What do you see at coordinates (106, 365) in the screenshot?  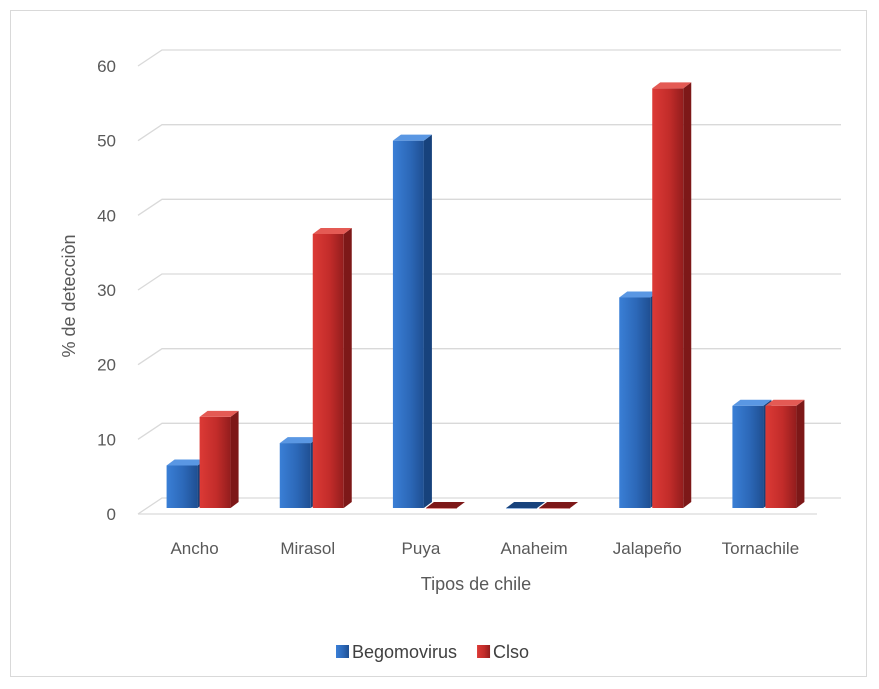 I see `y-tick-label: 20` at bounding box center [106, 365].